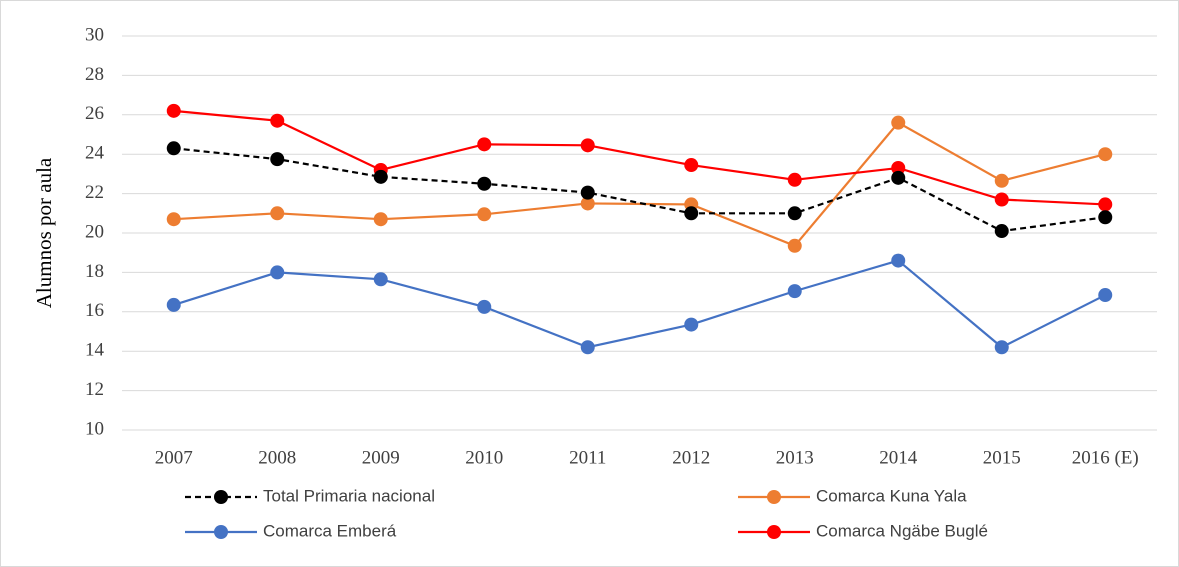 This screenshot has width=1179, height=567. What do you see at coordinates (587, 457) in the screenshot?
I see `x-tick-label: 2011` at bounding box center [587, 457].